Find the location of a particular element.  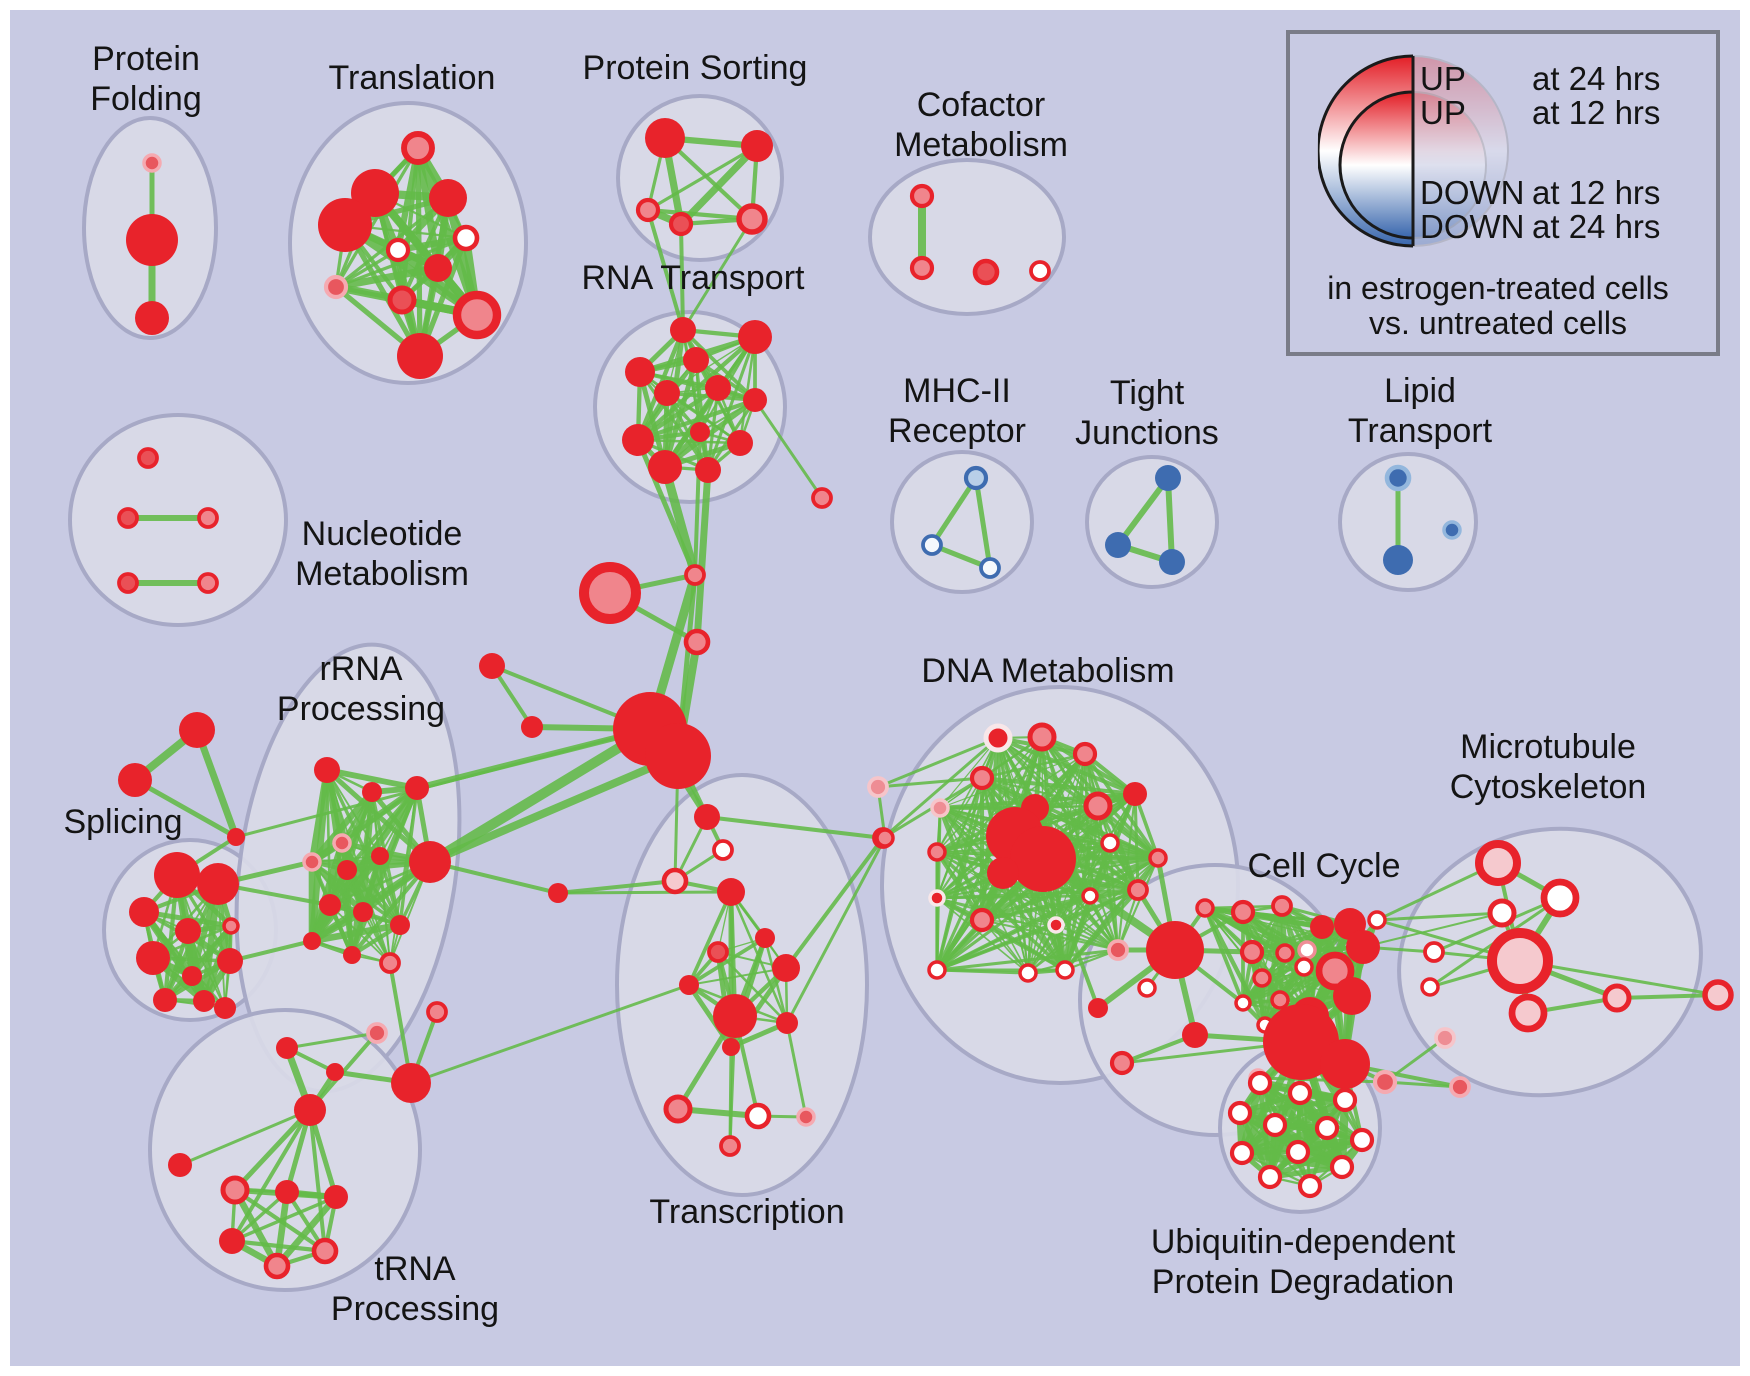

cluster-label-transcription: Transcription is located at coordinates (746, 1212).